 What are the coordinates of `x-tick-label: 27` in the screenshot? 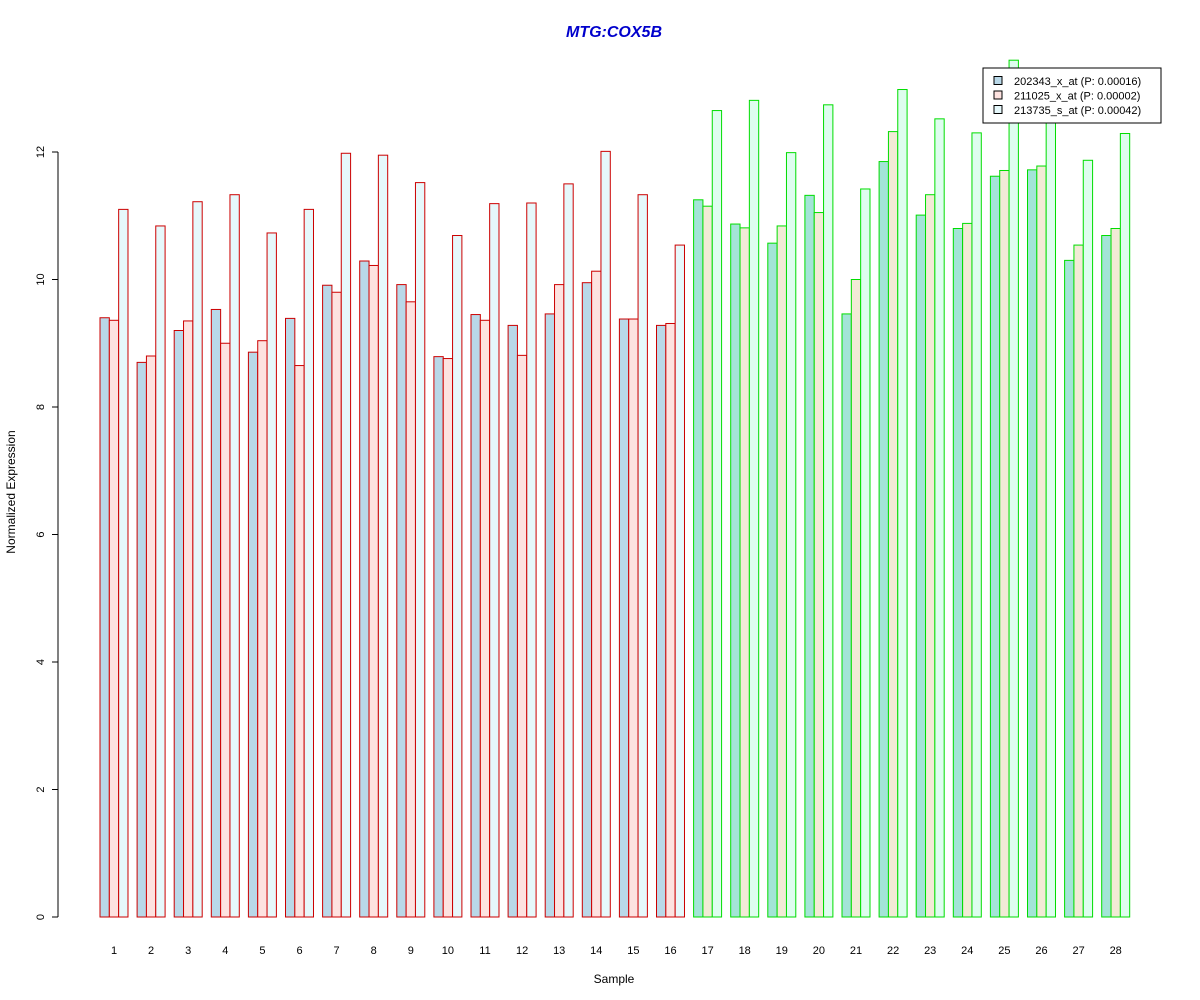 It's located at (1078, 951).